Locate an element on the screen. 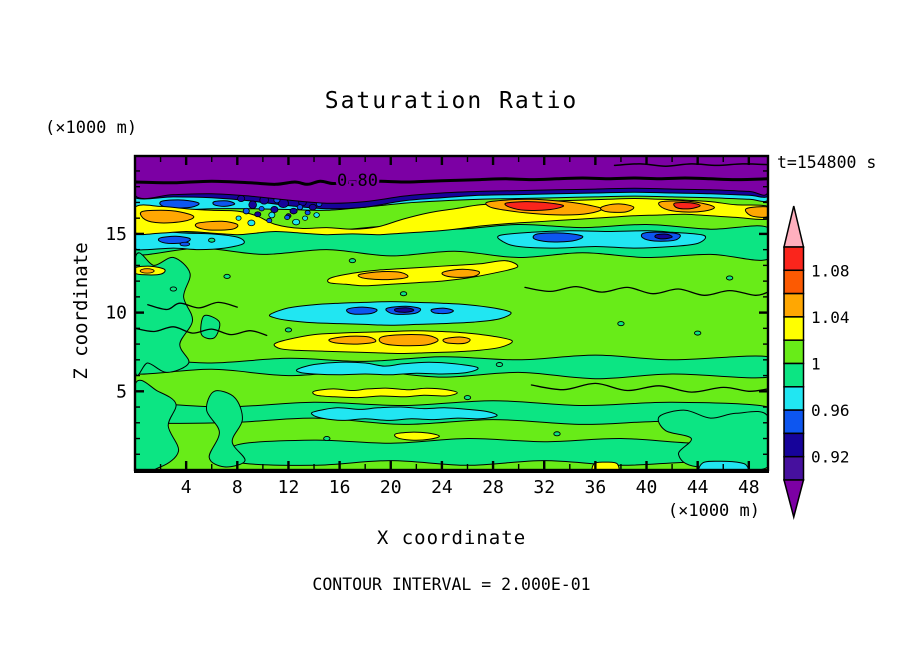 The image size is (904, 654). red-r1 is located at coordinates (534, 206).